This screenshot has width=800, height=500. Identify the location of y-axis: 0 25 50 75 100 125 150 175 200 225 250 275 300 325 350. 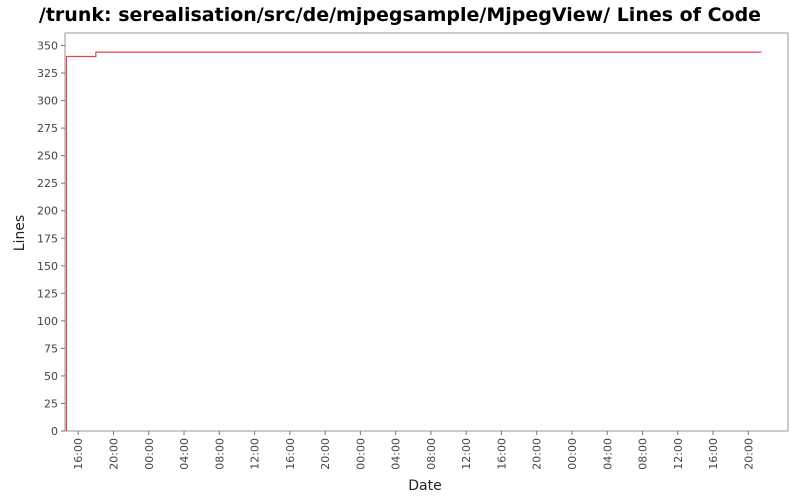
(51, 239).